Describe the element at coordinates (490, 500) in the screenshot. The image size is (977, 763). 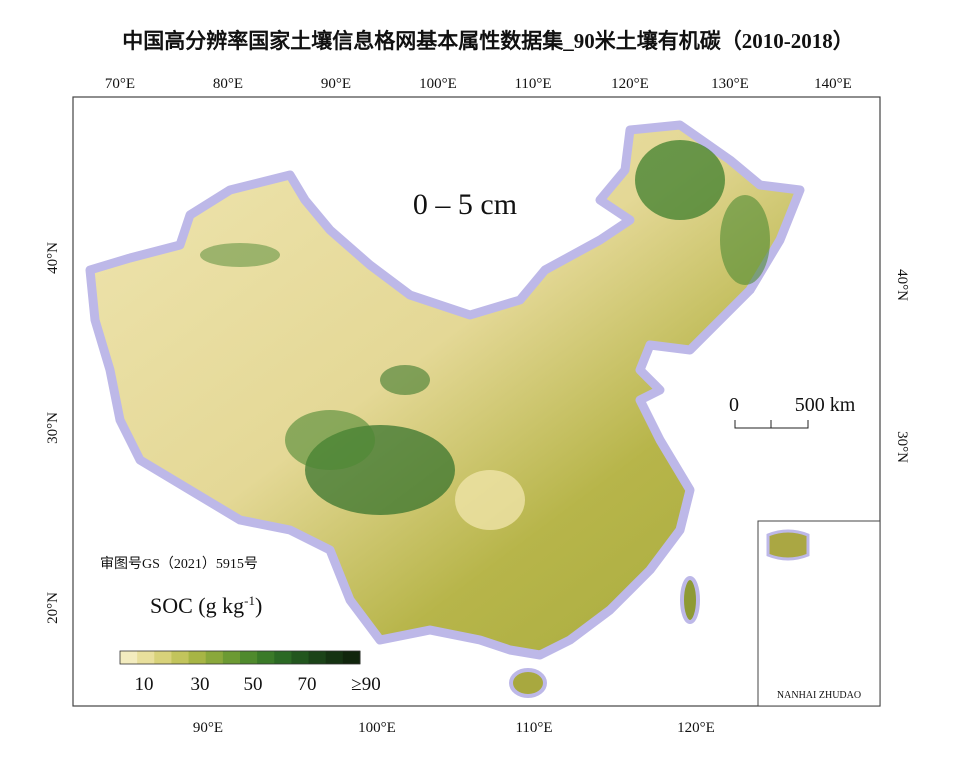
I see `basin-region` at that location.